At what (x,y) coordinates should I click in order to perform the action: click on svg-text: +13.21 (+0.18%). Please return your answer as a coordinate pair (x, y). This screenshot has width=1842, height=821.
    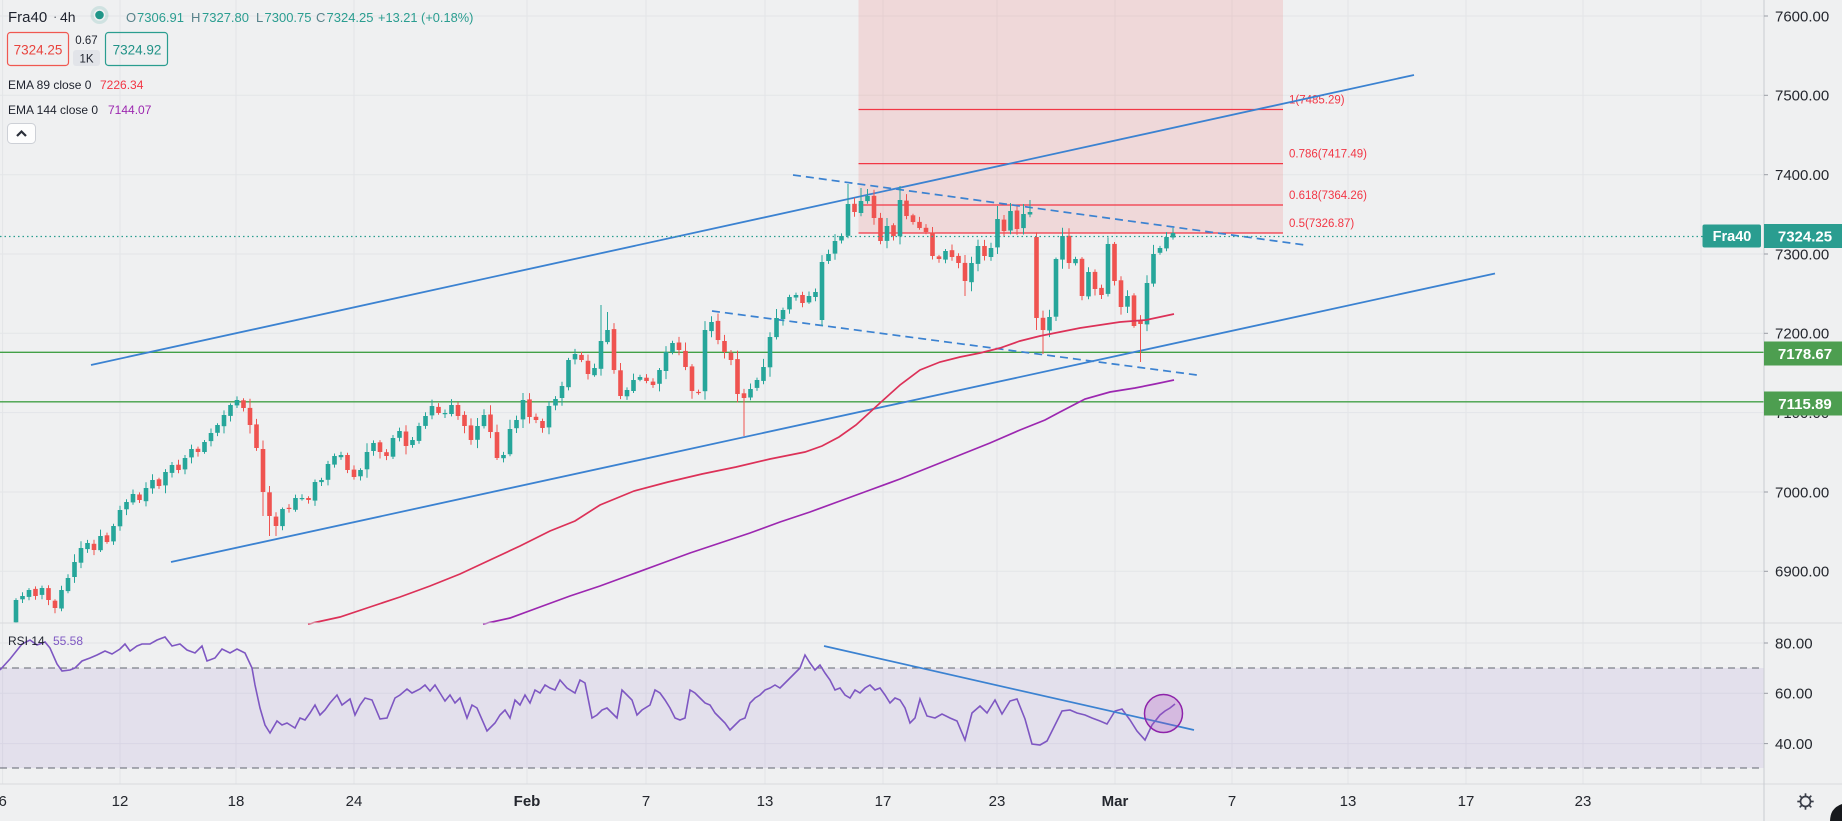
    Looking at the image, I should click on (425, 17).